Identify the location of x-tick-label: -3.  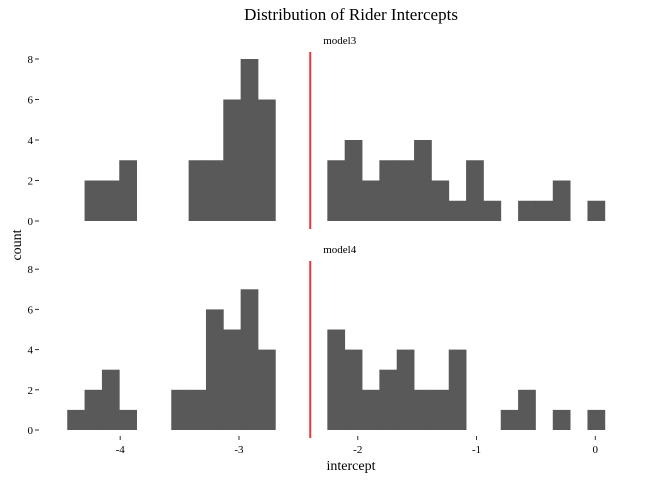
(239, 450).